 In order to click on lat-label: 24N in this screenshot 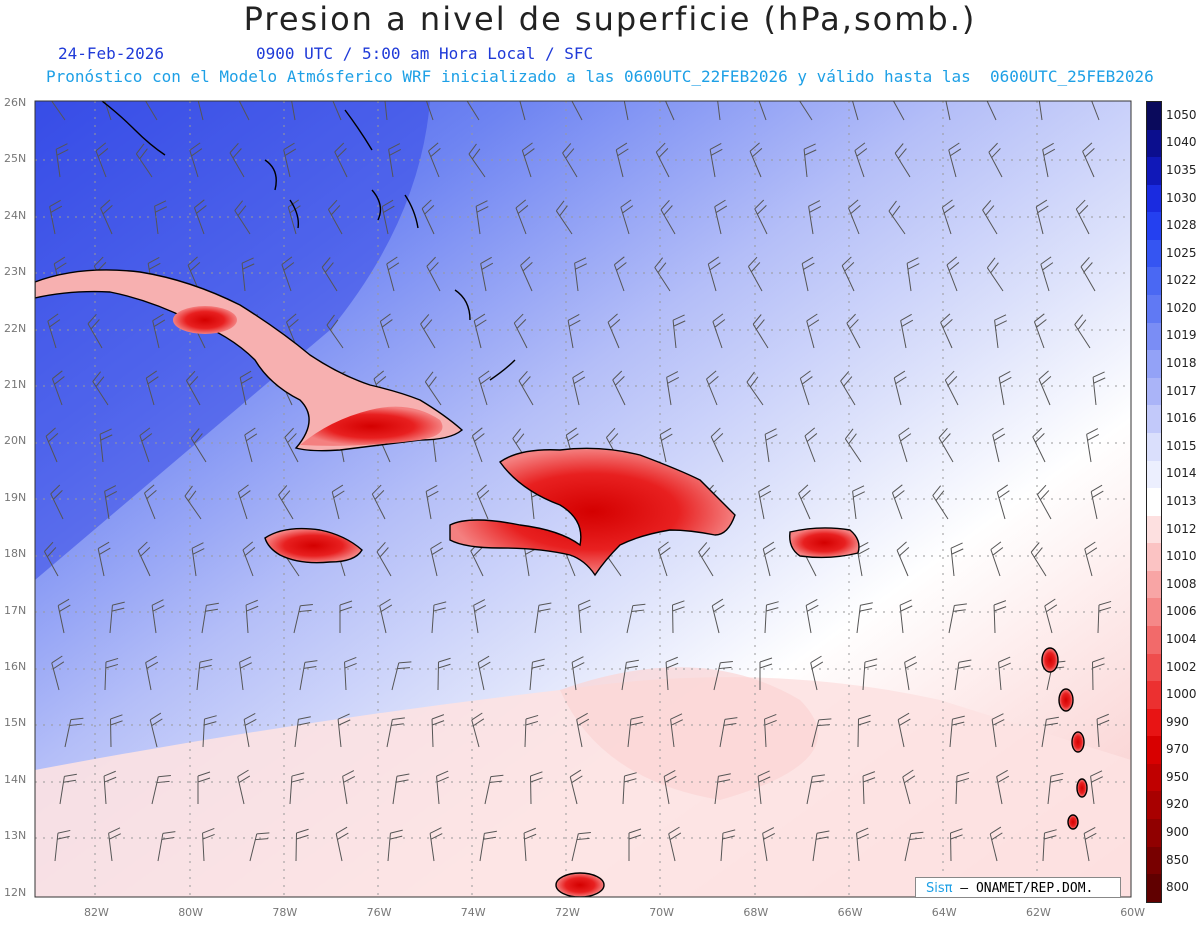, I will do `click(15, 215)`.